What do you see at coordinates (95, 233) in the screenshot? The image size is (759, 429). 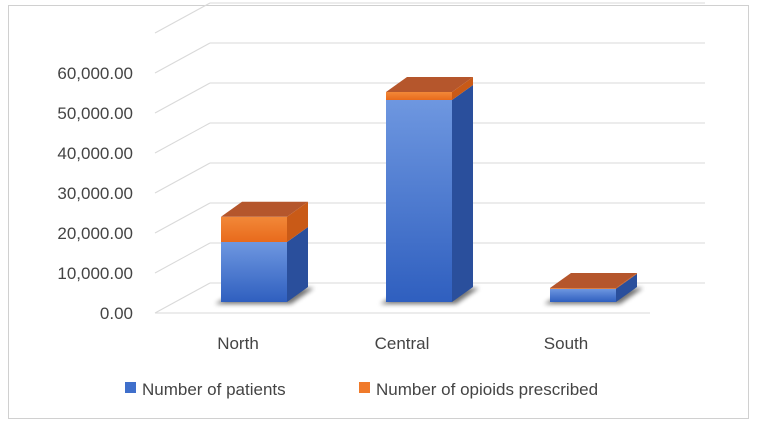 I see `y-tick-label: 20,000.00` at bounding box center [95, 233].